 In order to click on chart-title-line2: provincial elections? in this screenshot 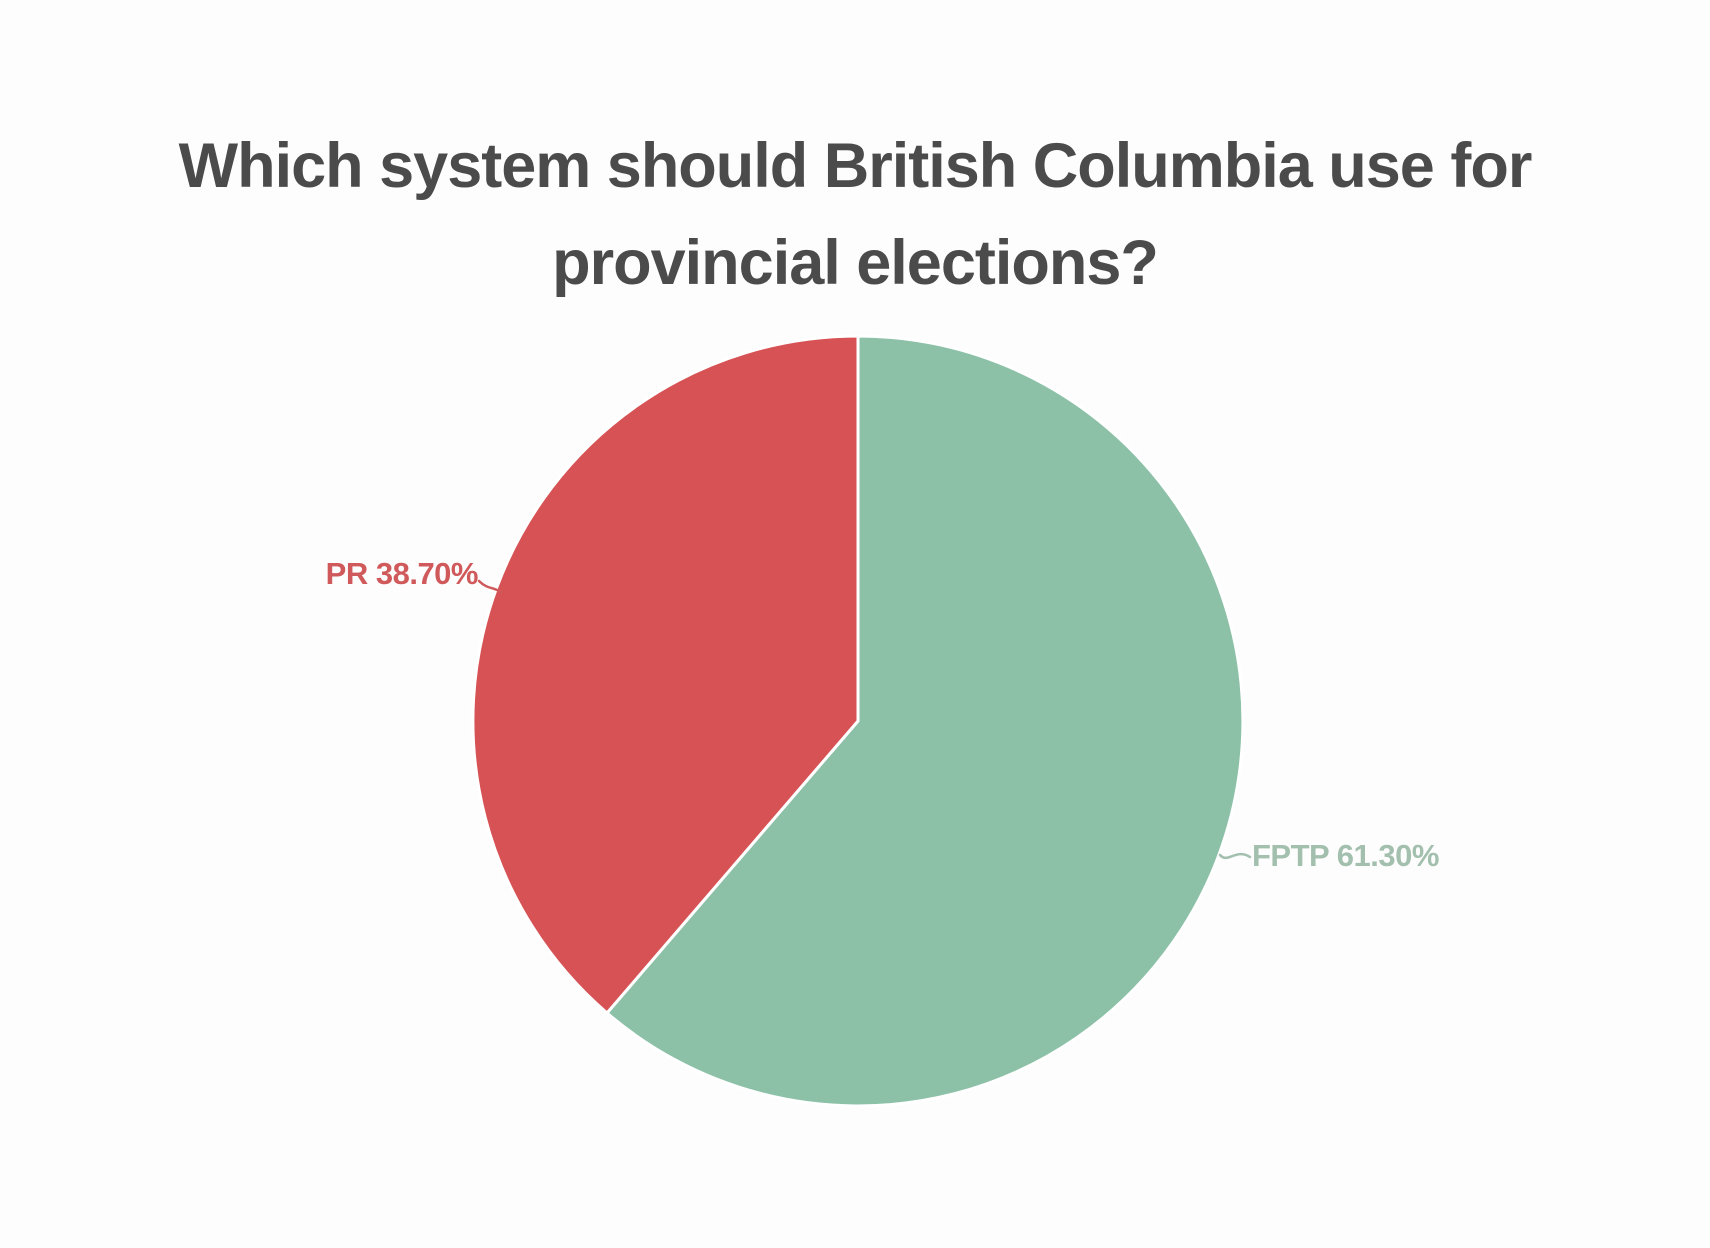, I will do `click(855, 263)`.